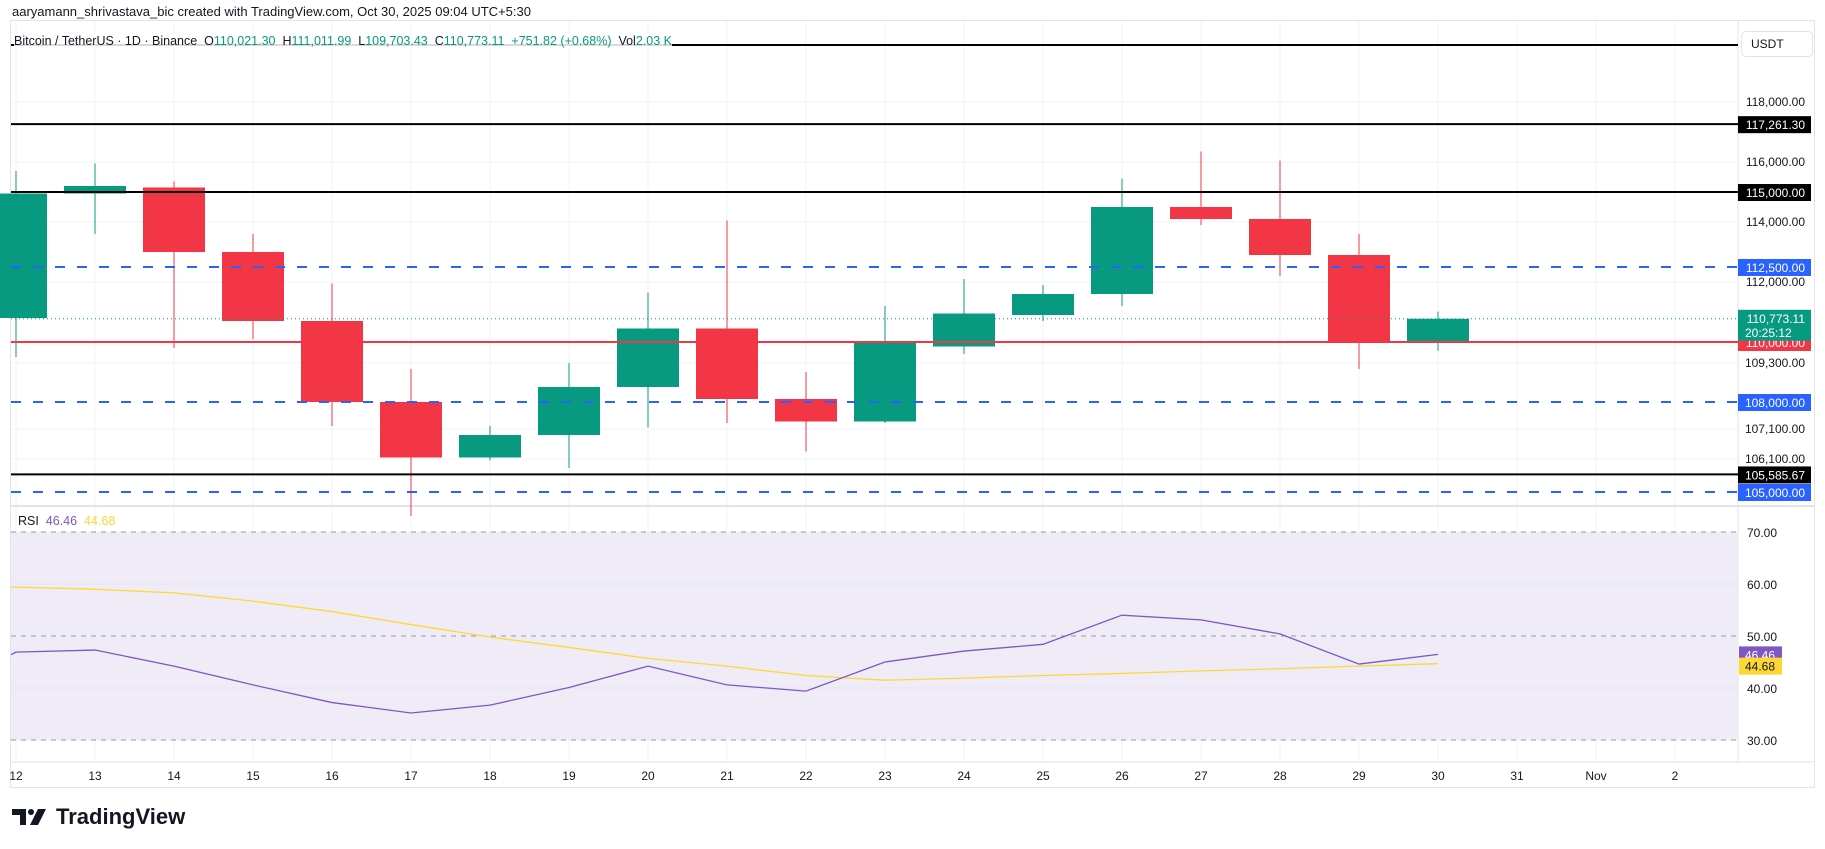  What do you see at coordinates (653, 41) in the screenshot?
I see `volume-value: 2.03 K` at bounding box center [653, 41].